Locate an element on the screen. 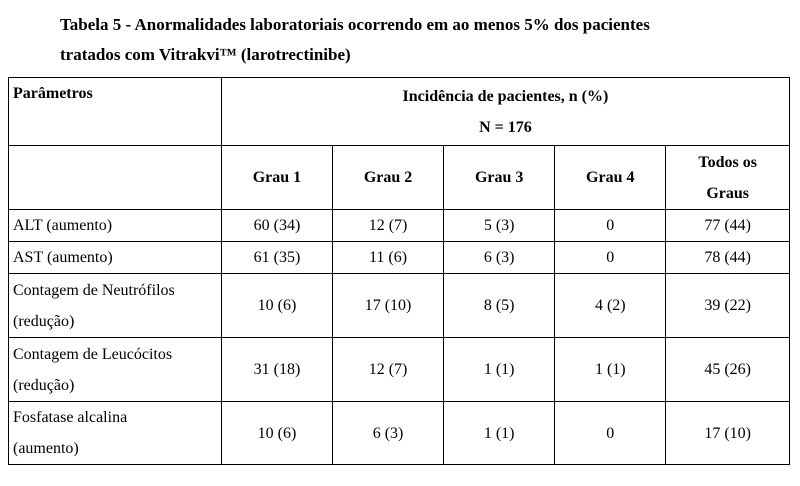 Image resolution: width=800 pixels, height=486 pixels. cell-grade-2: 6 (3) is located at coordinates (388, 433).